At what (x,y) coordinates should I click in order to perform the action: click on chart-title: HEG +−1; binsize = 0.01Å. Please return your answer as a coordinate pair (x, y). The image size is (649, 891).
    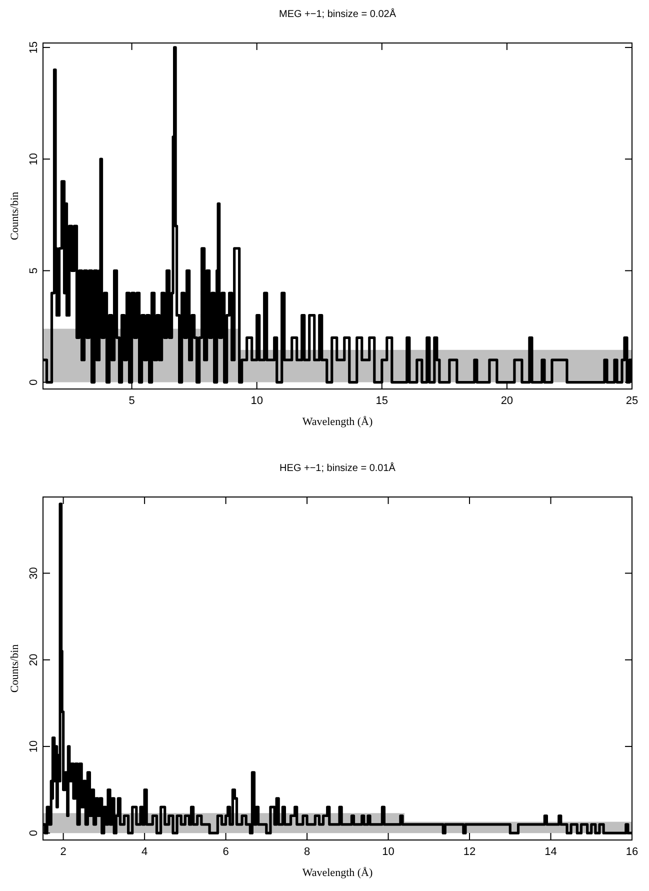
    Looking at the image, I should click on (338, 468).